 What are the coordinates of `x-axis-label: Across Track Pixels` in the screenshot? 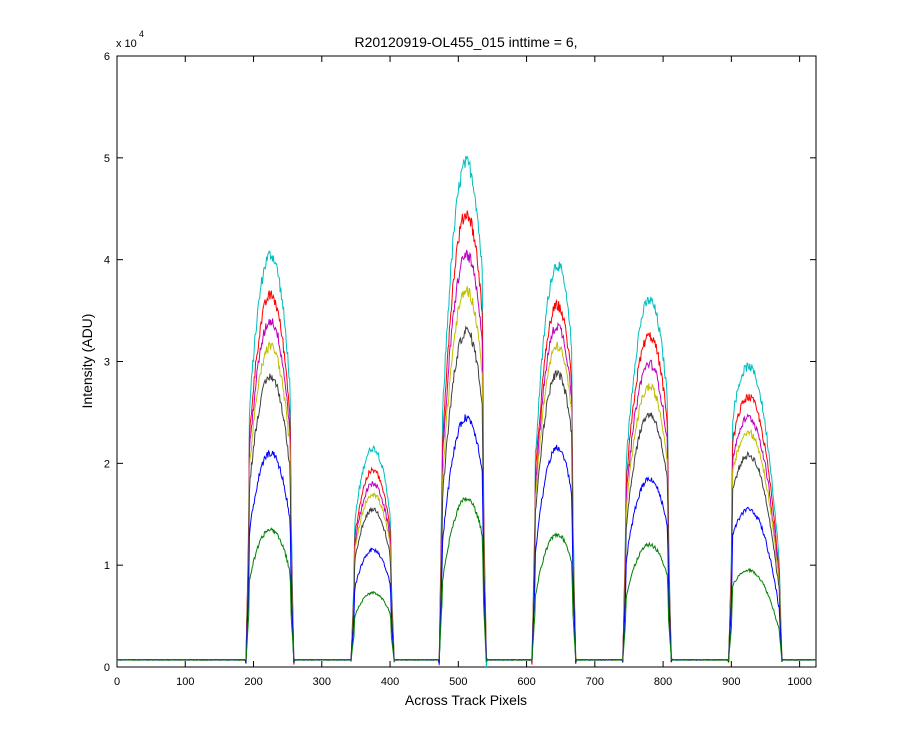 It's located at (466, 700).